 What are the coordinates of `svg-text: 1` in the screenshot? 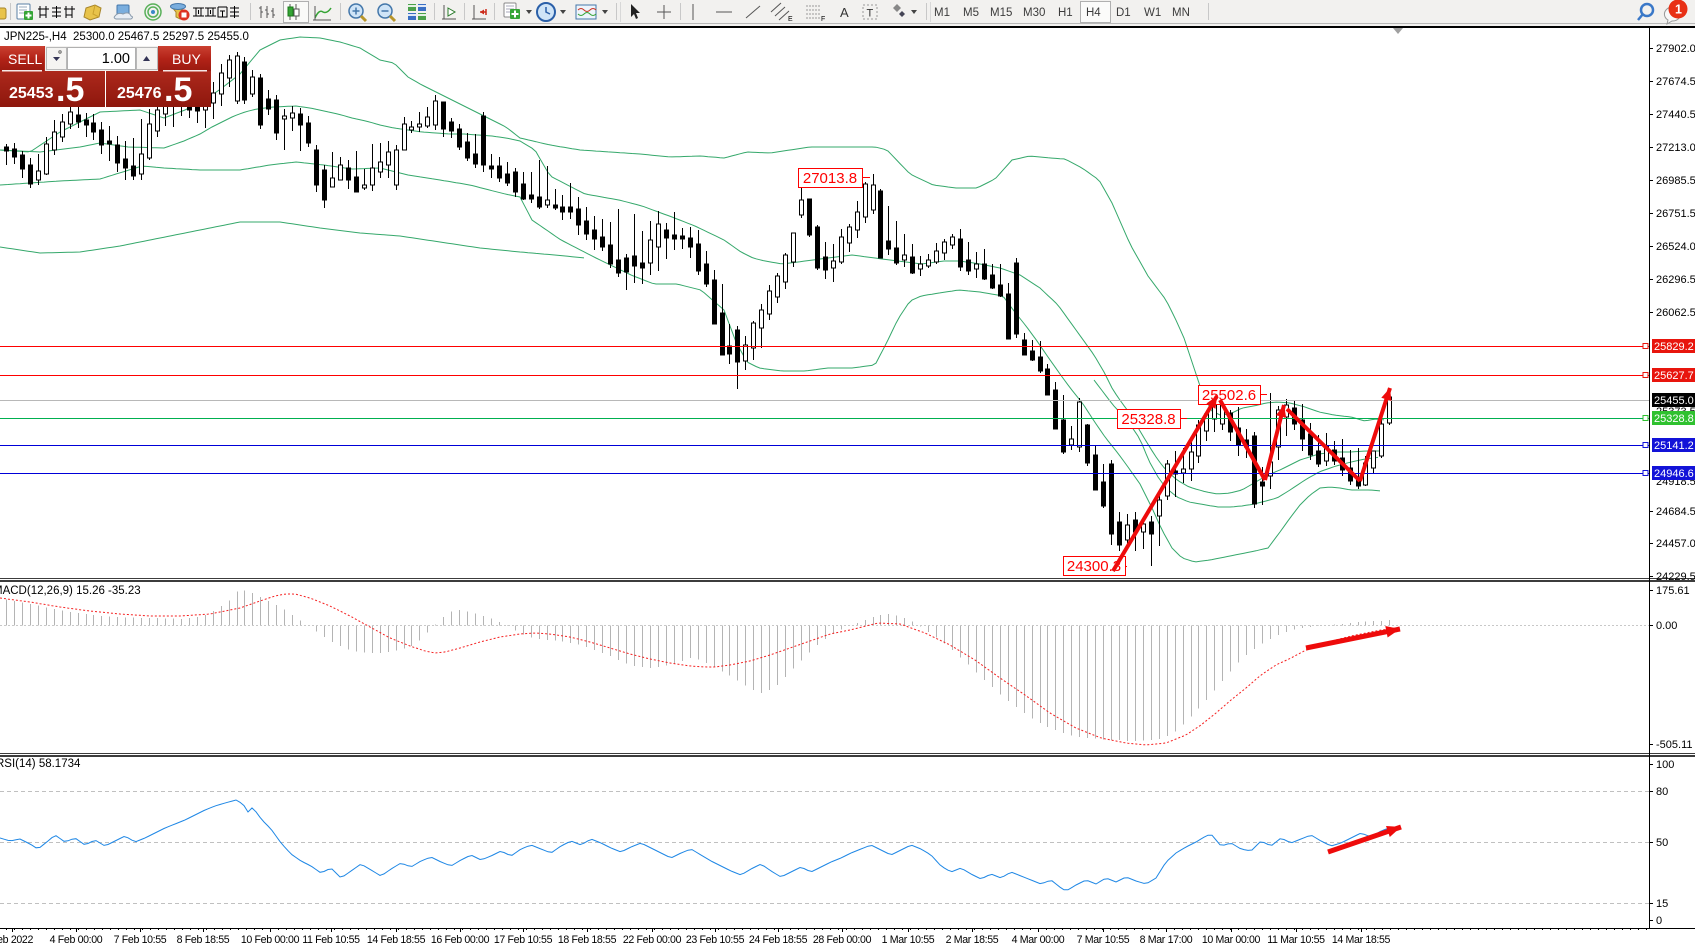 It's located at (1678, 10).